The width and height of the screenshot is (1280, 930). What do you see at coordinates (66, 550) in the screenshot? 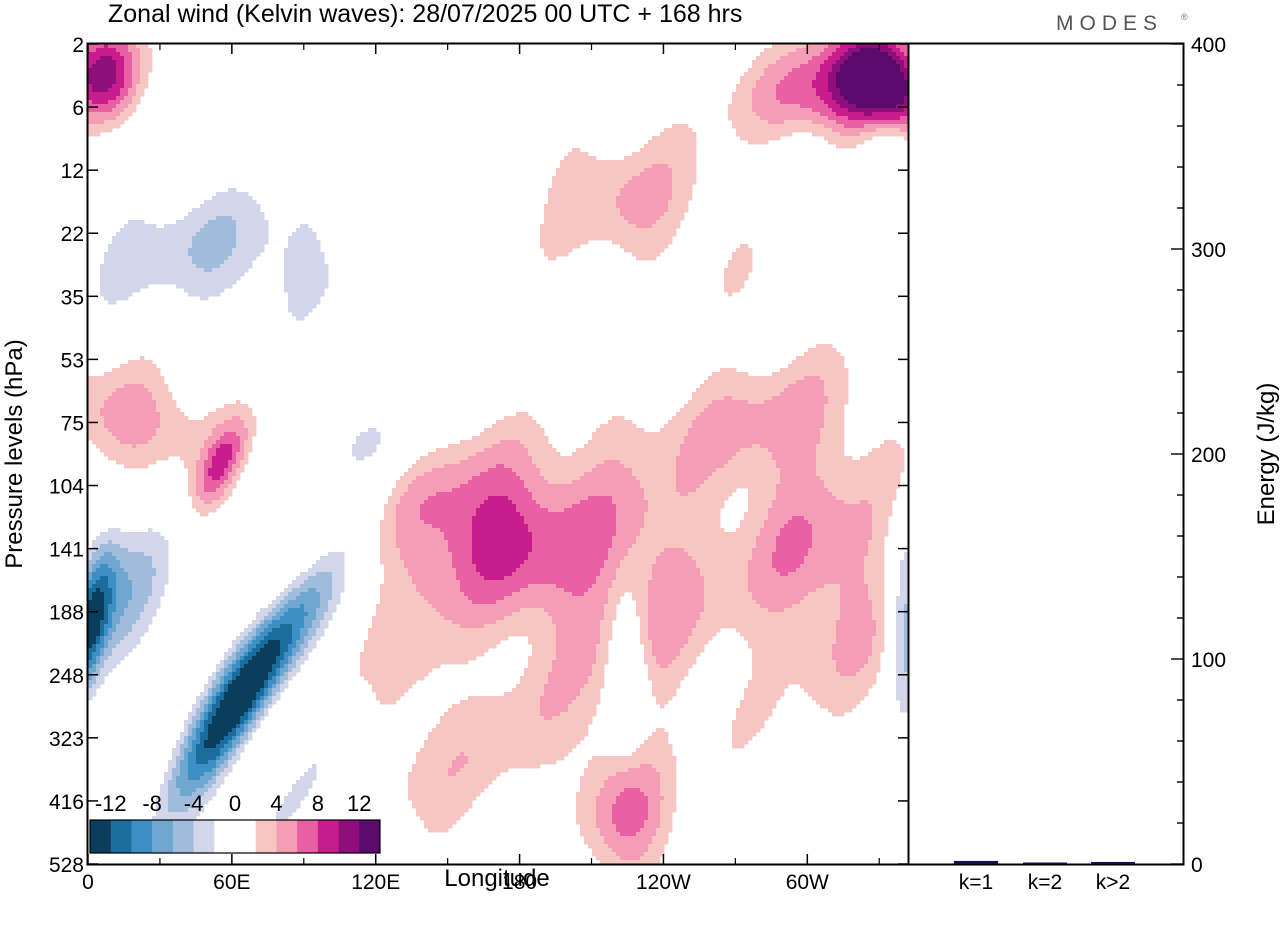
I see `y-tick-label: 141` at bounding box center [66, 550].